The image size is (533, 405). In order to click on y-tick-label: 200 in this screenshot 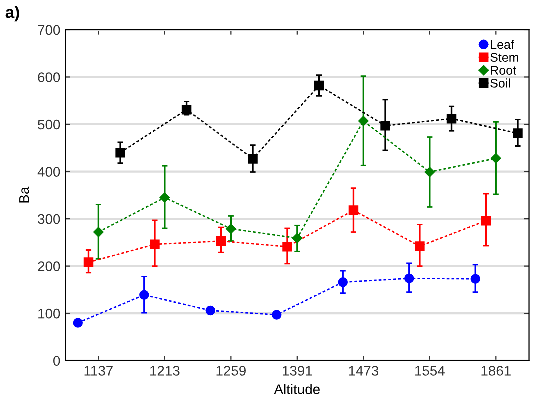, I will do `click(49, 267)`.